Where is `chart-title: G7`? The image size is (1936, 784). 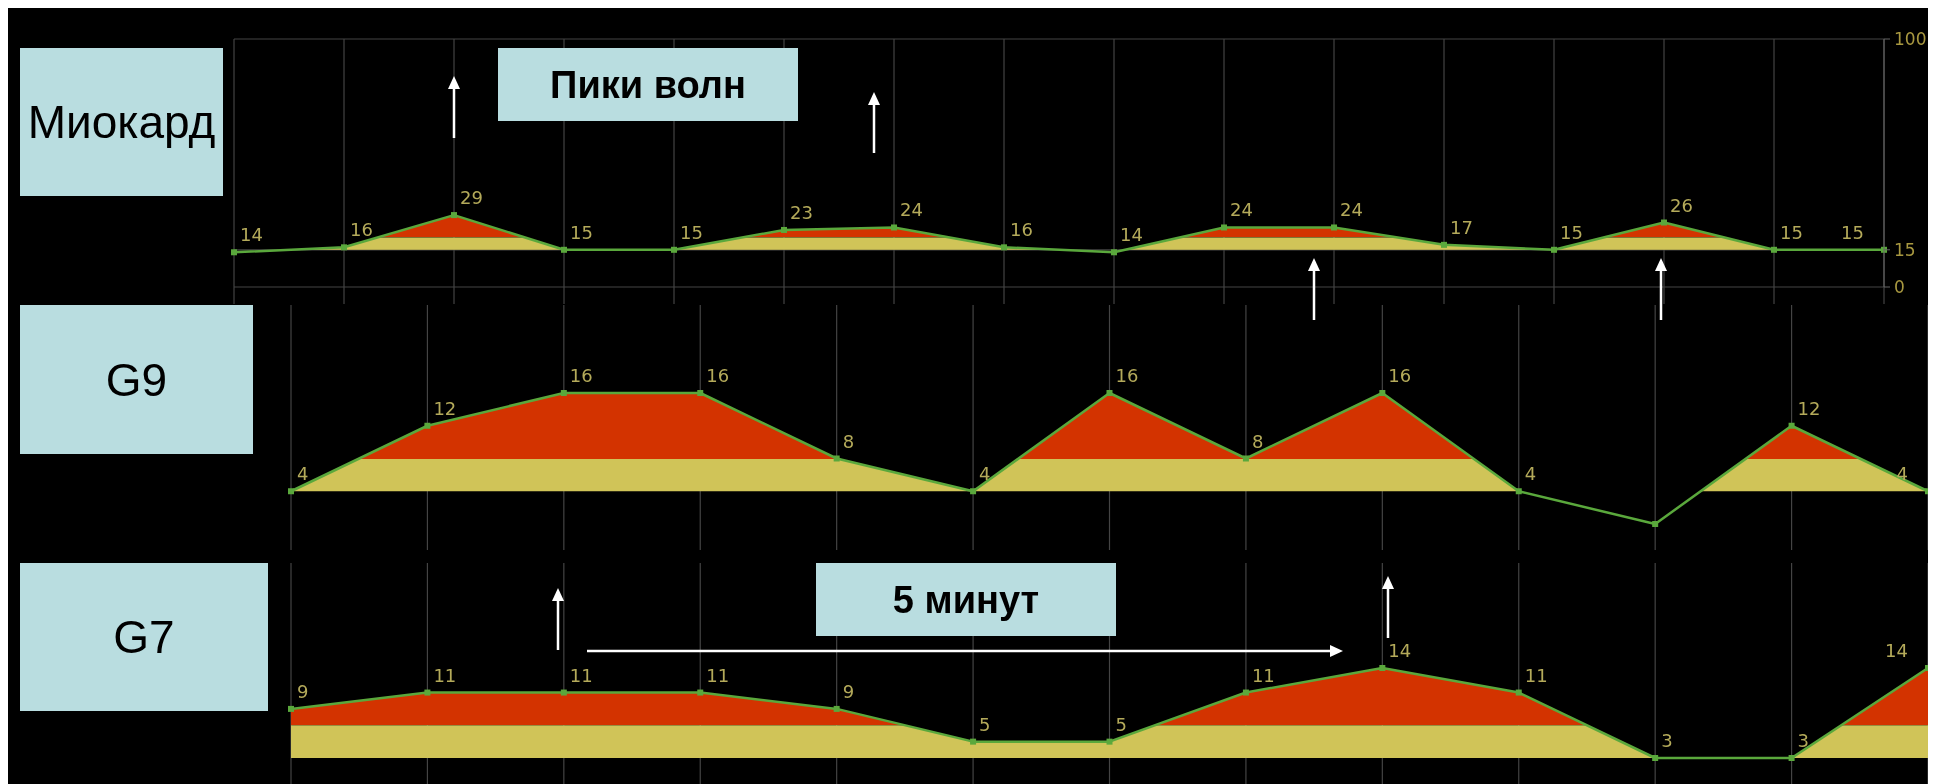
chart-title: G7 is located at coordinates (144, 637).